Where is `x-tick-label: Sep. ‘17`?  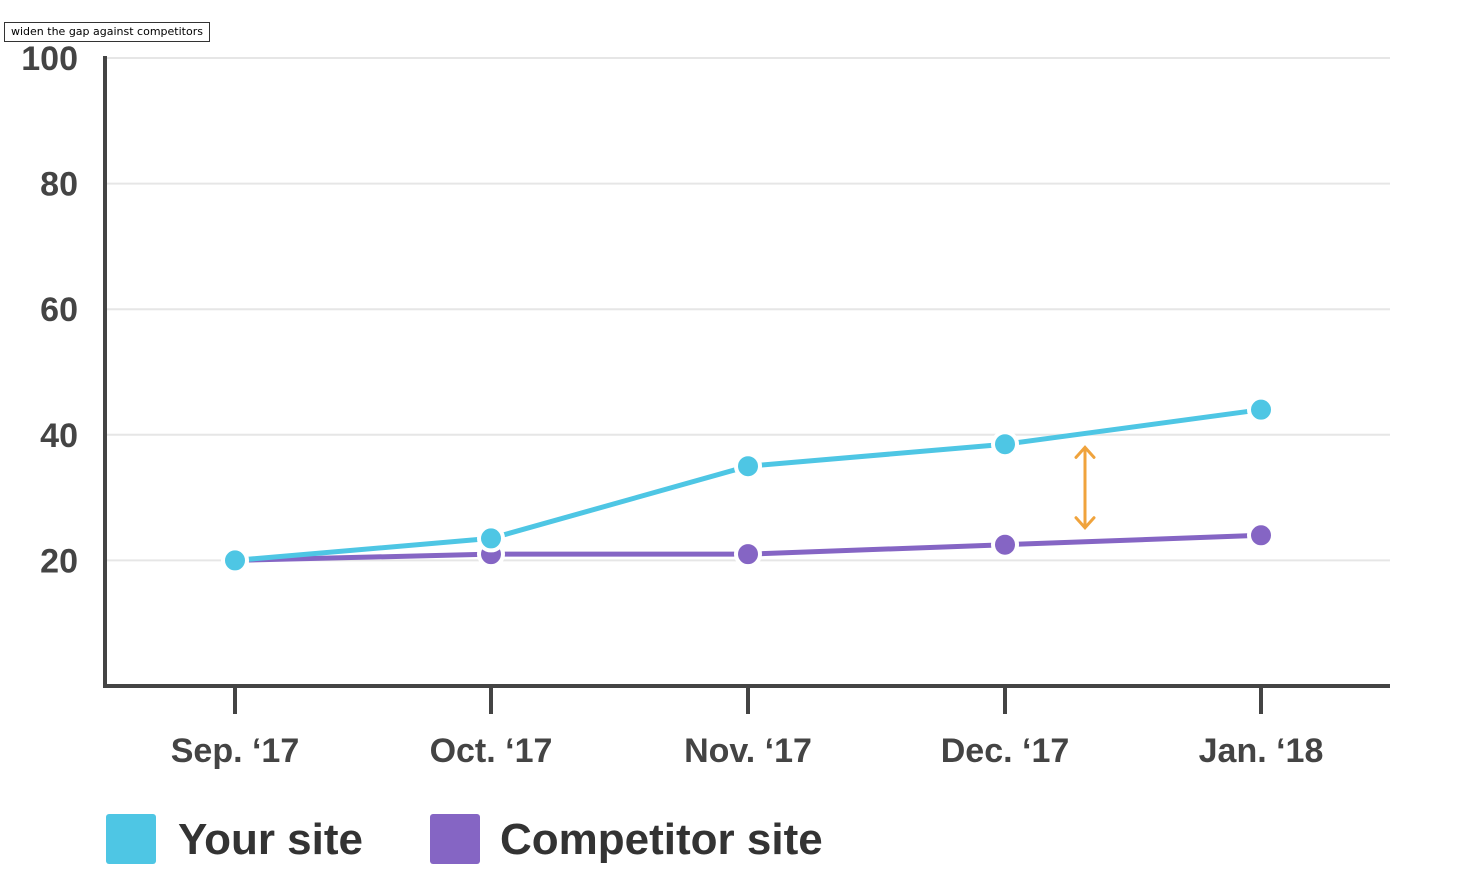
x-tick-label: Sep. ‘17 is located at coordinates (235, 751).